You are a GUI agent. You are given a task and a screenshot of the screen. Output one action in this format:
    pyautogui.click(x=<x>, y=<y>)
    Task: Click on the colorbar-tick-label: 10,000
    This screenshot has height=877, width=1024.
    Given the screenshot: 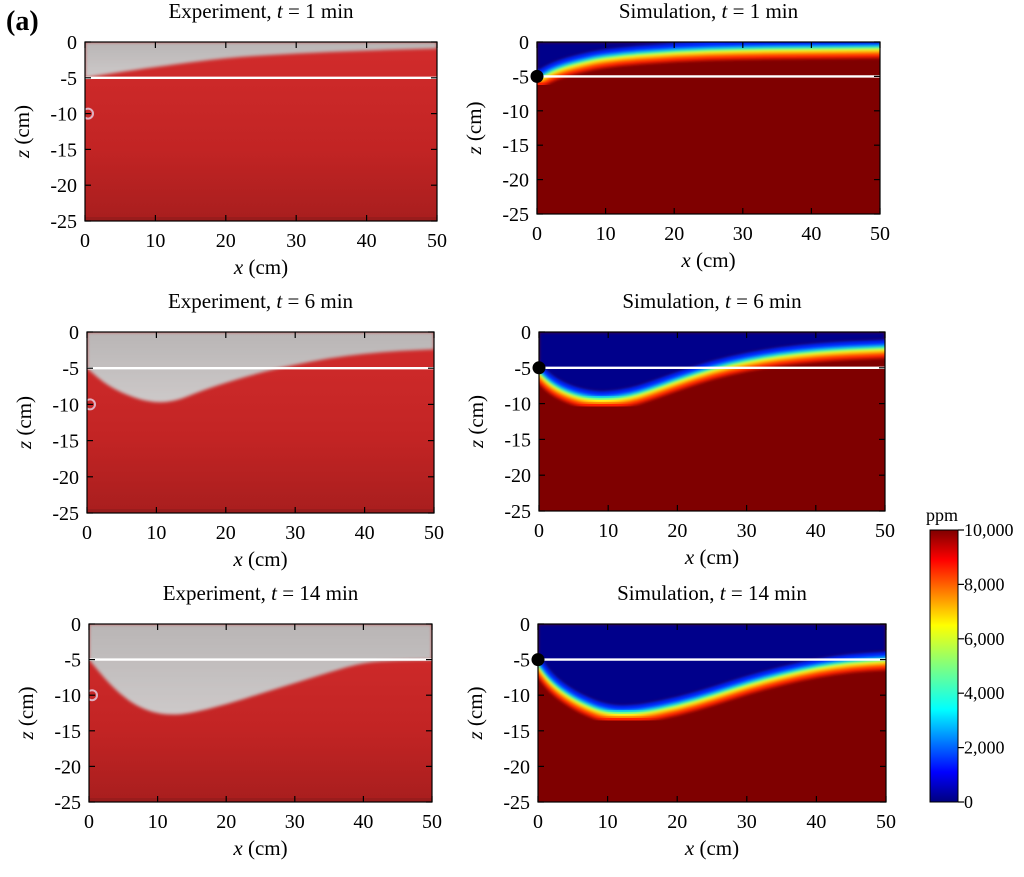 What is the action you would take?
    pyautogui.click(x=989, y=530)
    